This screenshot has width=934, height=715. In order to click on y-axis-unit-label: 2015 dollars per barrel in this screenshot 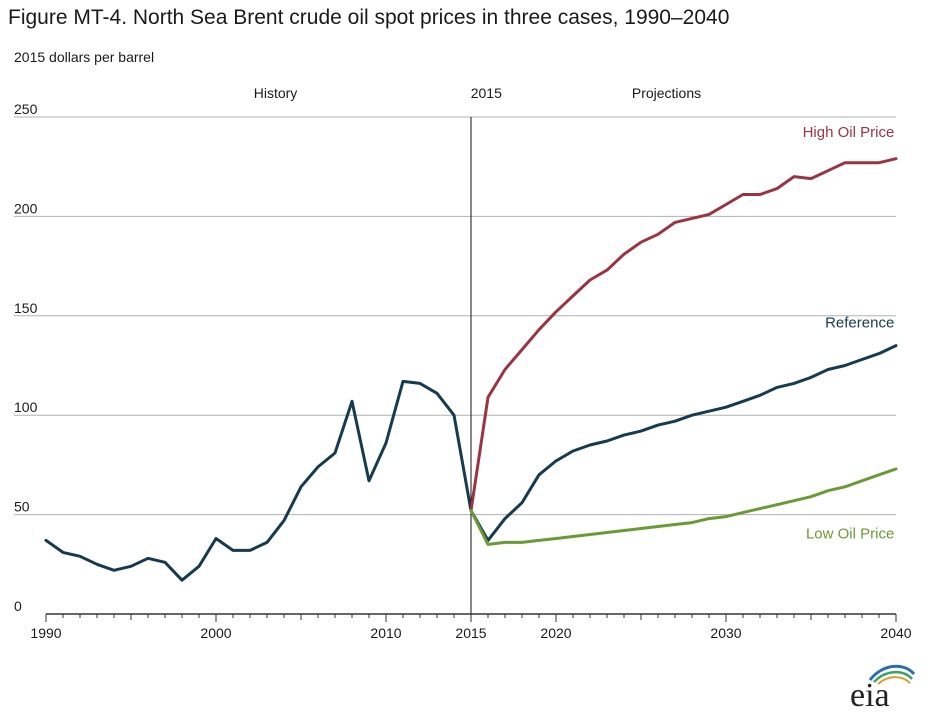, I will do `click(84, 57)`.